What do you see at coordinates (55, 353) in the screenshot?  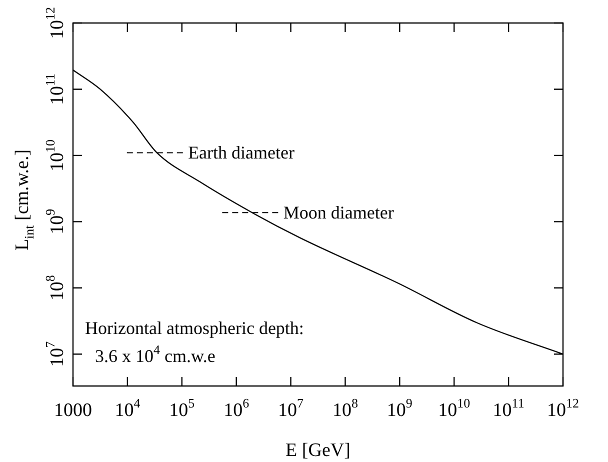 I see `y-tick-label: 107` at bounding box center [55, 353].